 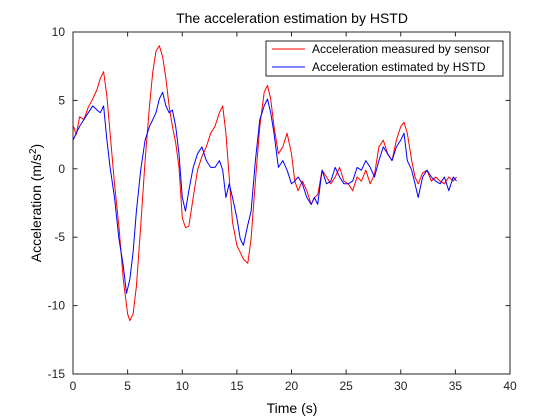 What do you see at coordinates (61, 169) in the screenshot?
I see `y-tick-label: 0` at bounding box center [61, 169].